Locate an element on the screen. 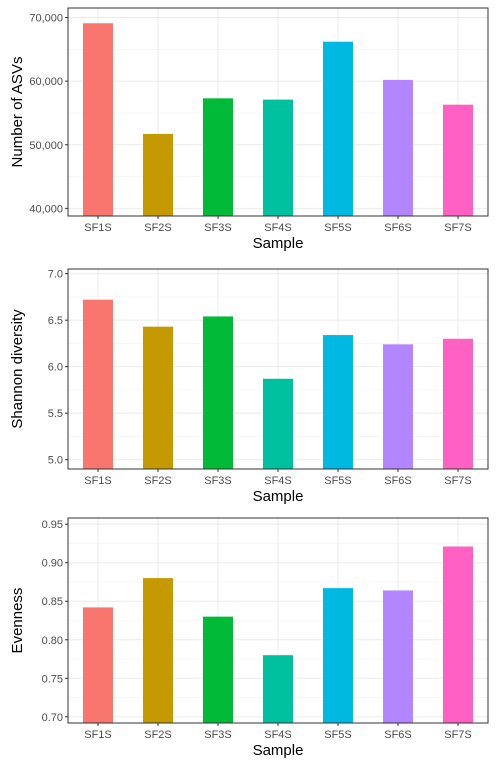 This screenshot has height=767, width=496. y-tick-label: 5.5 is located at coordinates (55, 414).